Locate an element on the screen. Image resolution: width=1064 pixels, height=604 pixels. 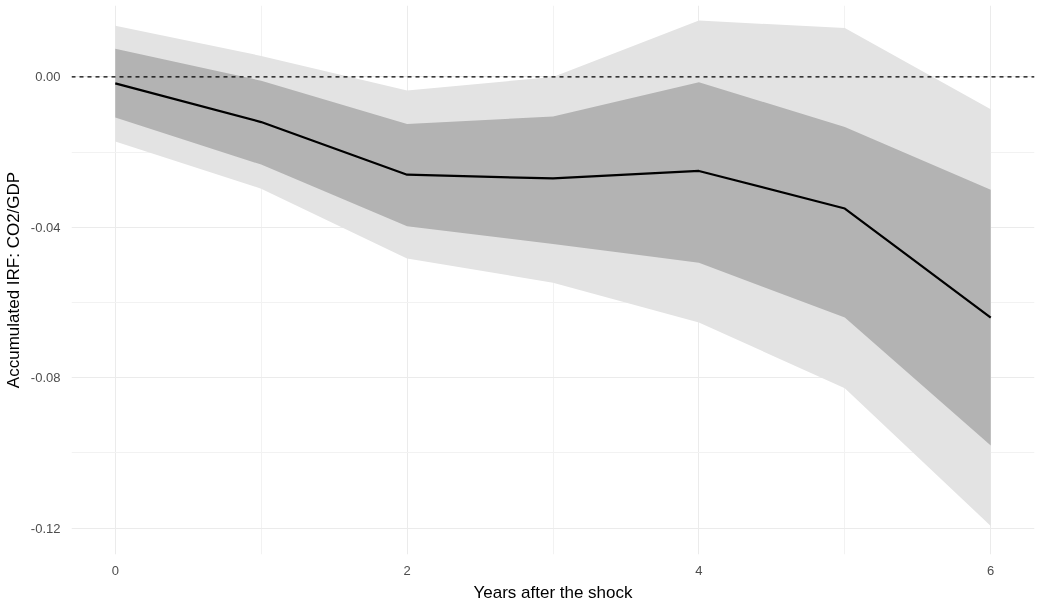
y-tick-label: 0.00 is located at coordinates (48, 77).